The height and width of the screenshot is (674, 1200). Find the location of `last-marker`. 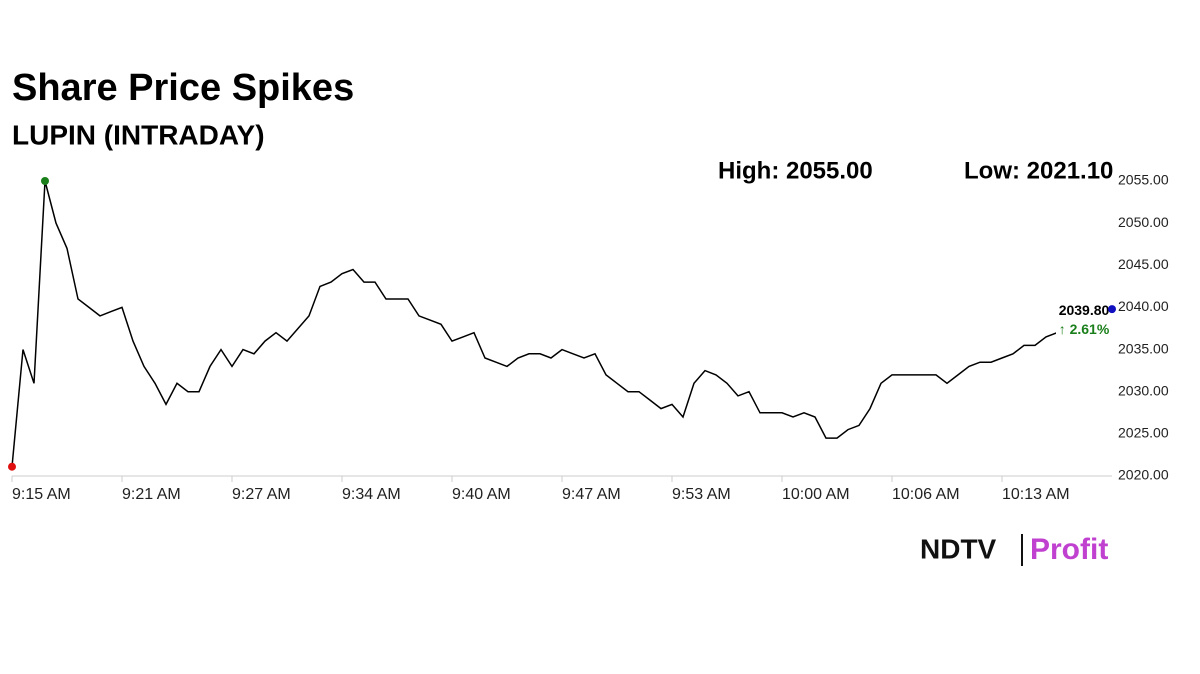

last-marker is located at coordinates (1112, 309).